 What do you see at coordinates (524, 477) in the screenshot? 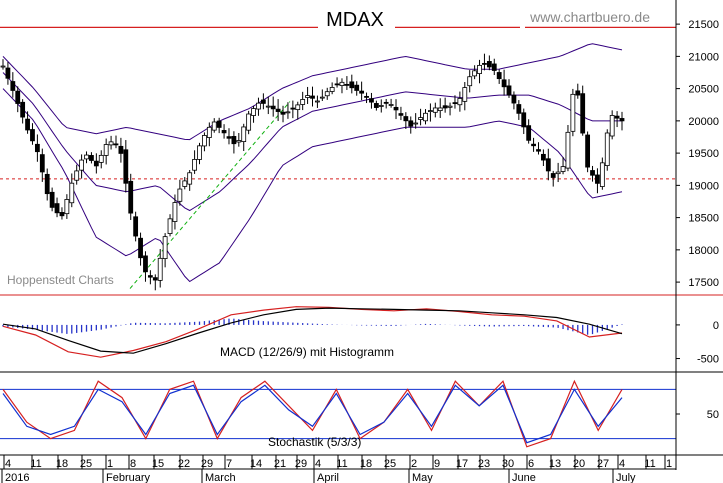
I see `month-label: June` at bounding box center [524, 477].